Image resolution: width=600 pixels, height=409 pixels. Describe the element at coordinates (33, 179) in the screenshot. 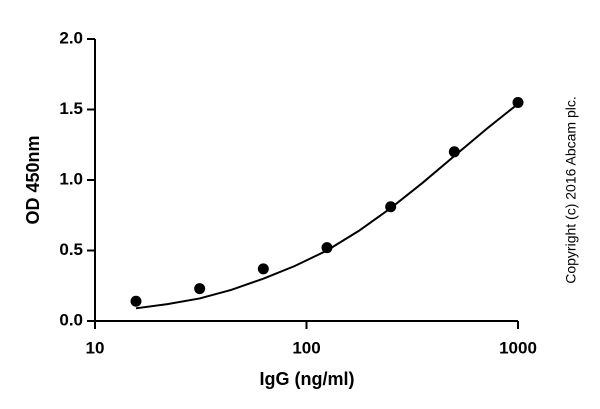

I see `y-axis-title: OD 450nm` at that location.